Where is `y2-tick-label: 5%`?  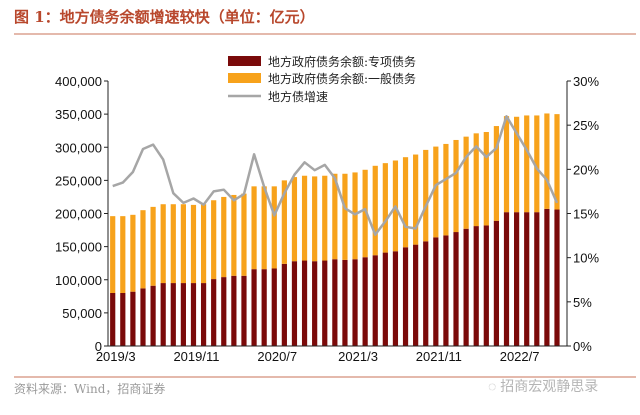 y2-tick-label: 5% is located at coordinates (582, 302).